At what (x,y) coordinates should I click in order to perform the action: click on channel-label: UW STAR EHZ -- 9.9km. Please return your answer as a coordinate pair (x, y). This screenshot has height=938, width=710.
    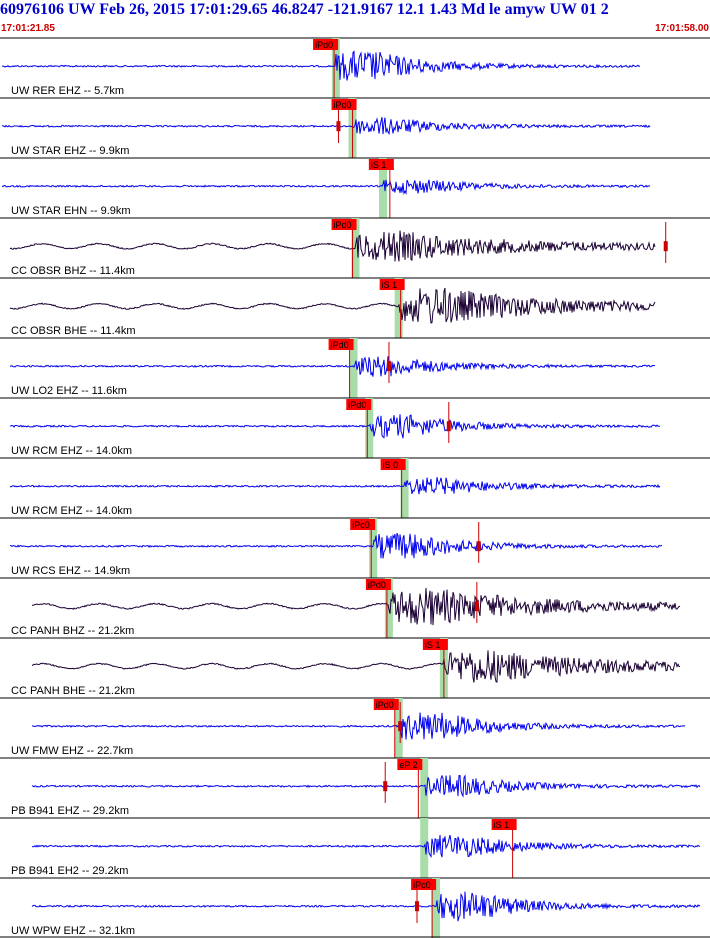
    Looking at the image, I should click on (70, 151).